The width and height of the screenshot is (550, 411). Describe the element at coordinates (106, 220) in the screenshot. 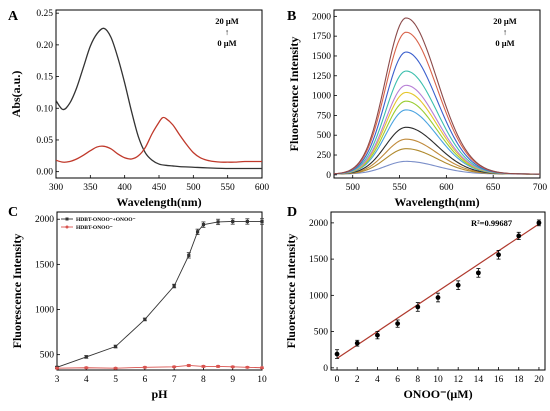

I see `legend-label: HDBT-ONOO⁻+ONOO⁻` at that location.